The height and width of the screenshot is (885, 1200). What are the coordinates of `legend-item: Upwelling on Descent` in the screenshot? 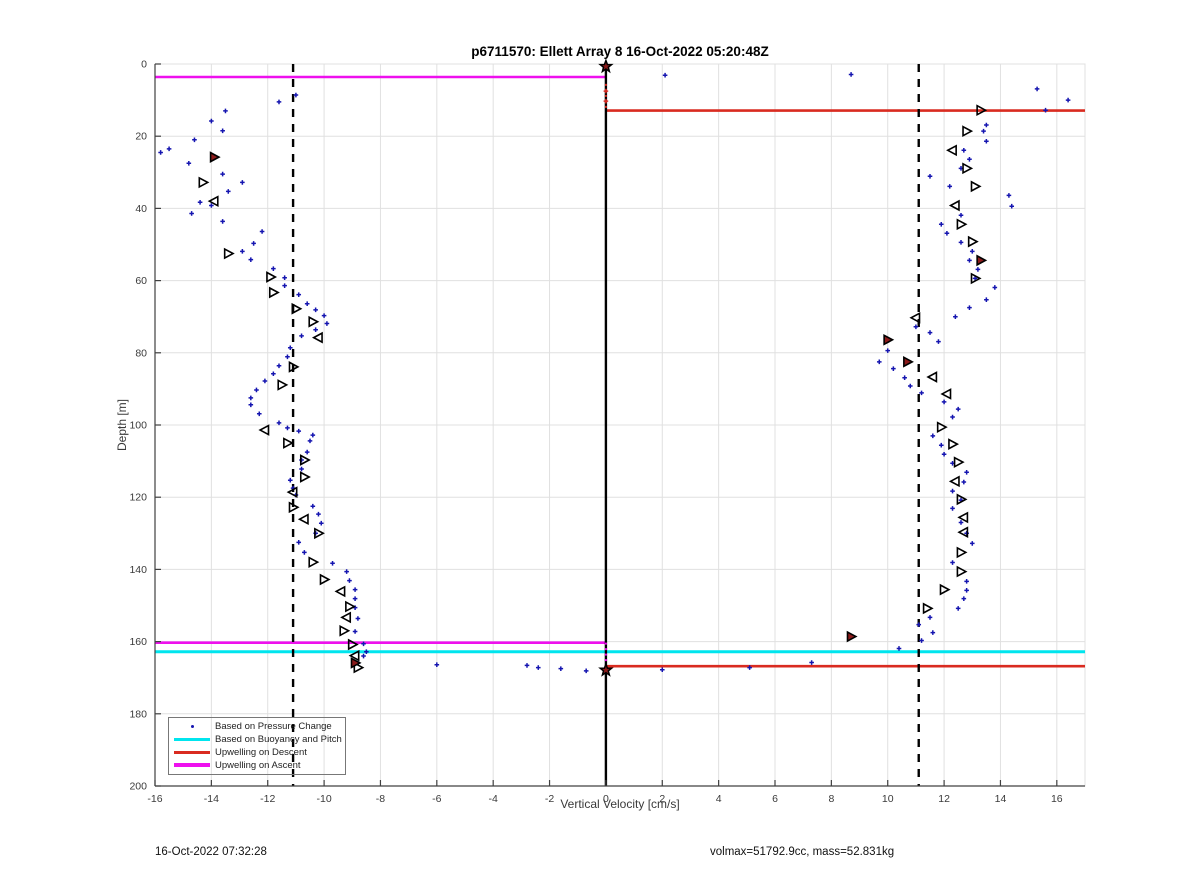 It's located at (257, 752).